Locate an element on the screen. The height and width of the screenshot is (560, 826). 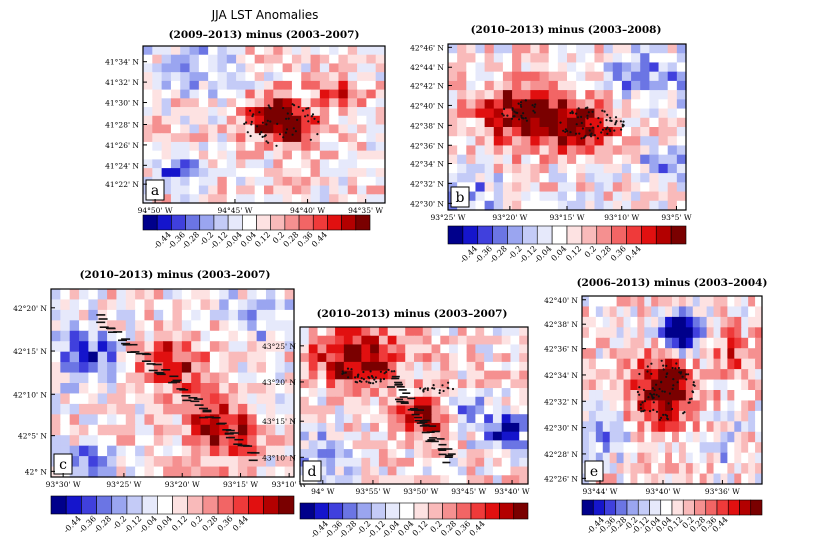
x-tick-label: 93°20' W is located at coordinates (182, 484).